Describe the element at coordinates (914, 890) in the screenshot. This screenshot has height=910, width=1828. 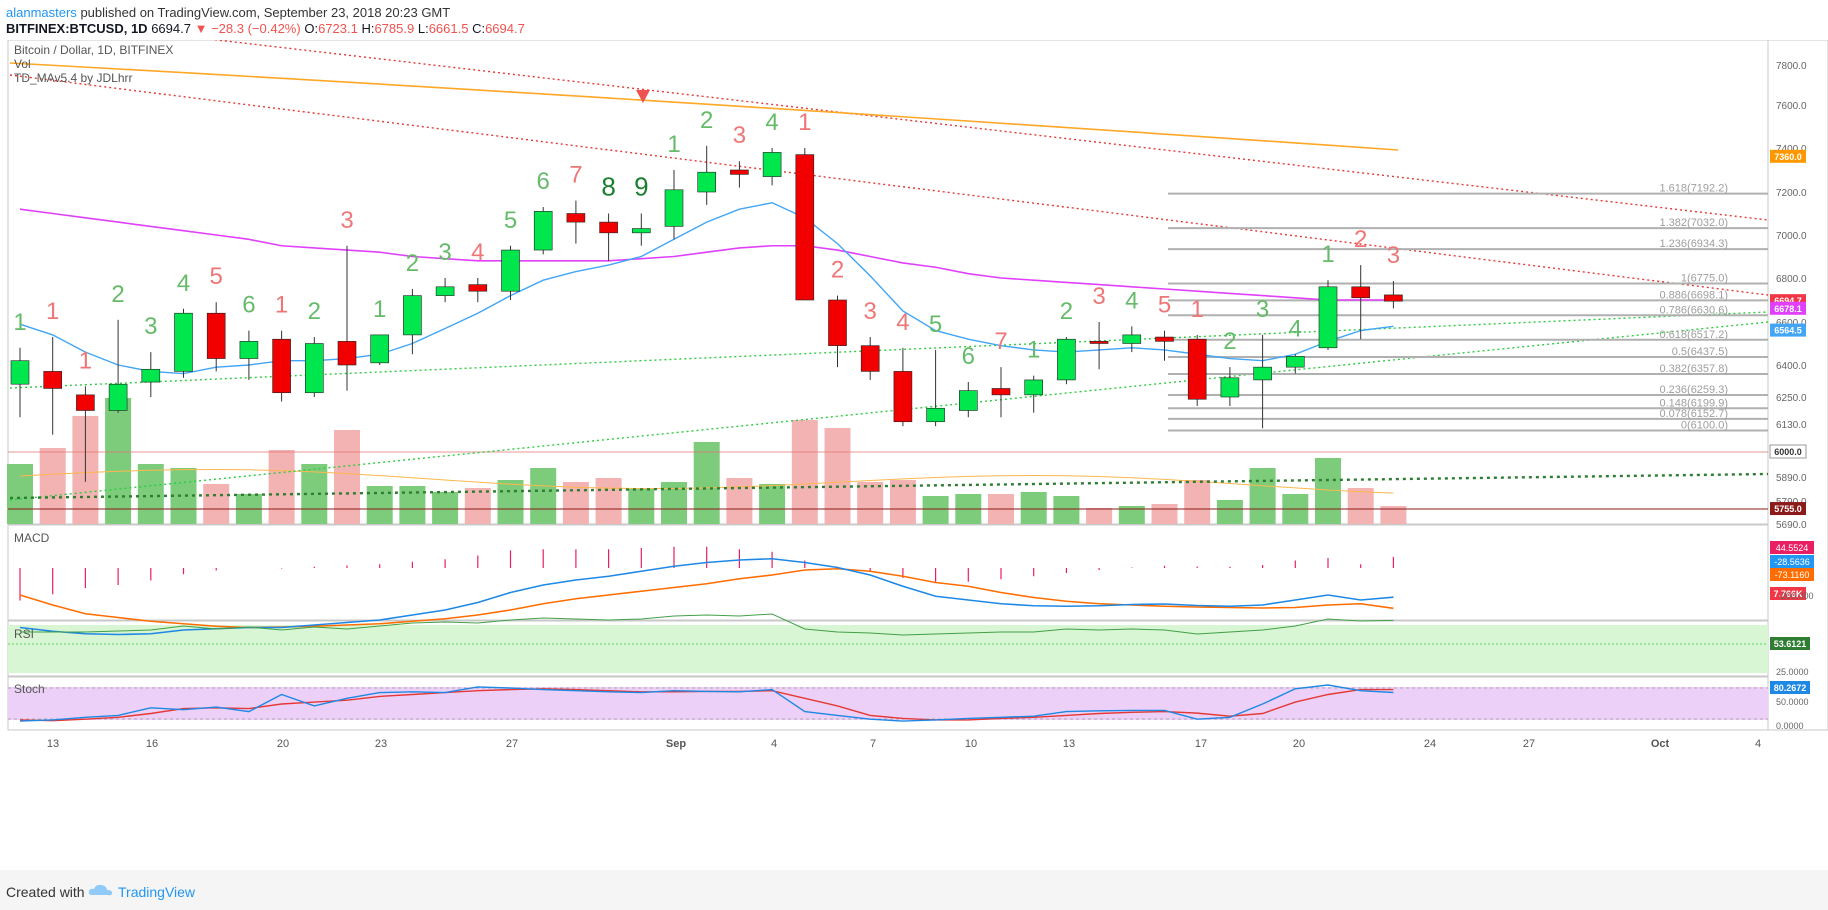
I see `footer-bar: Created with TradingView` at that location.